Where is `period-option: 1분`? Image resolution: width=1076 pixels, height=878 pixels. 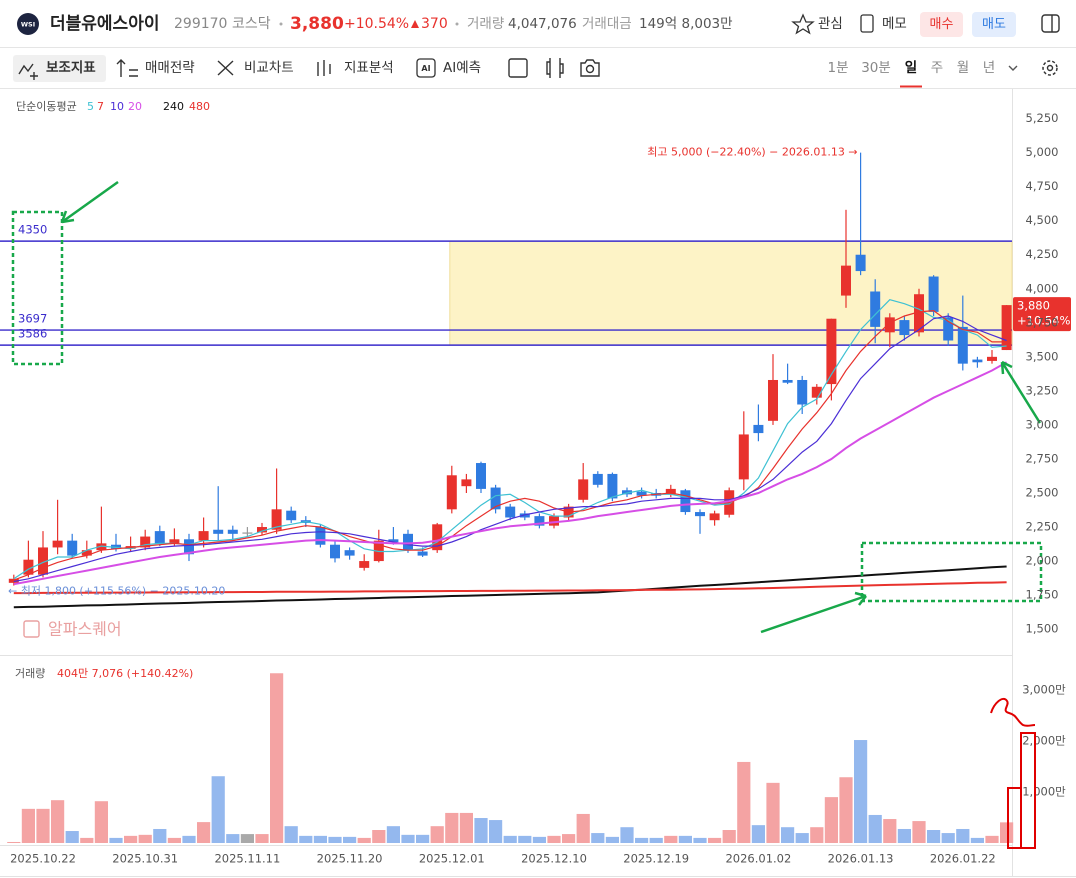 period-option: 1분 is located at coordinates (837, 68).